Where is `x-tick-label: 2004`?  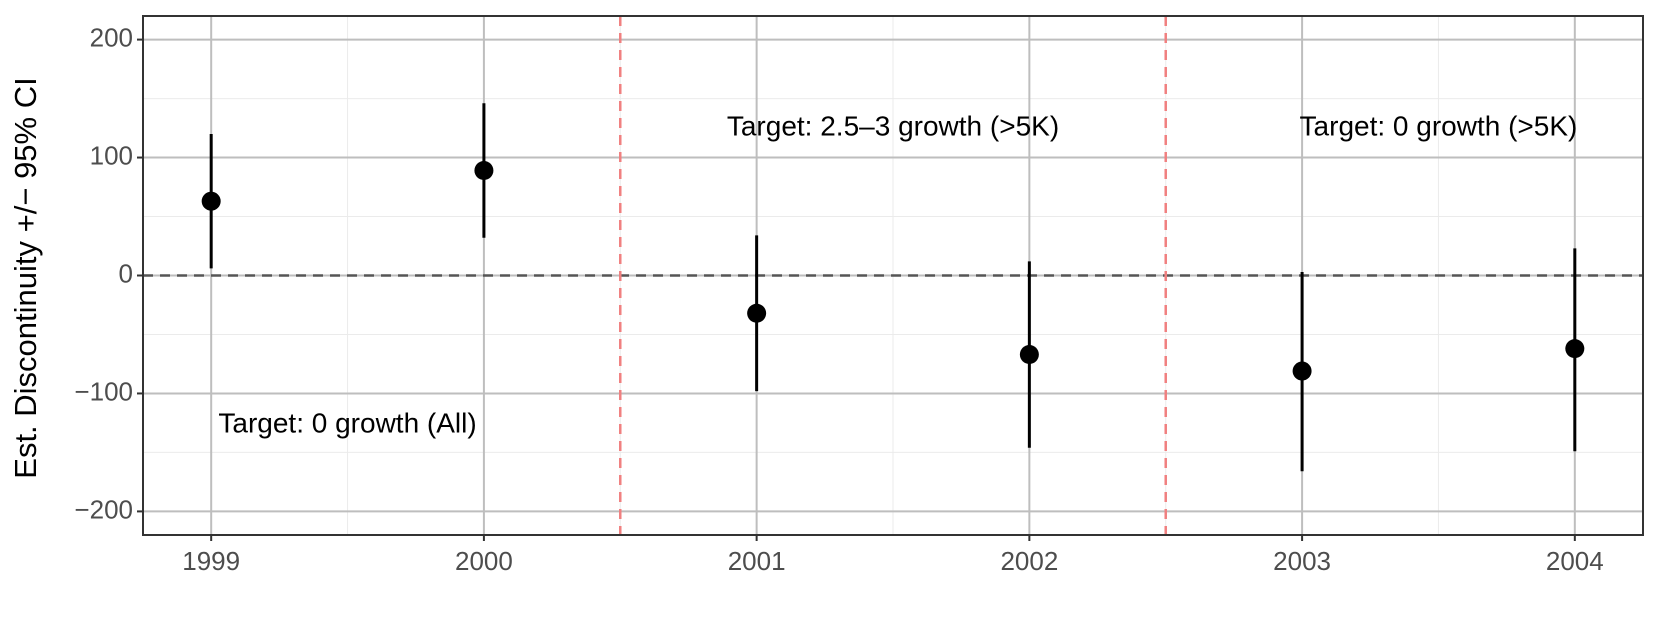 x-tick-label: 2004 is located at coordinates (1575, 561).